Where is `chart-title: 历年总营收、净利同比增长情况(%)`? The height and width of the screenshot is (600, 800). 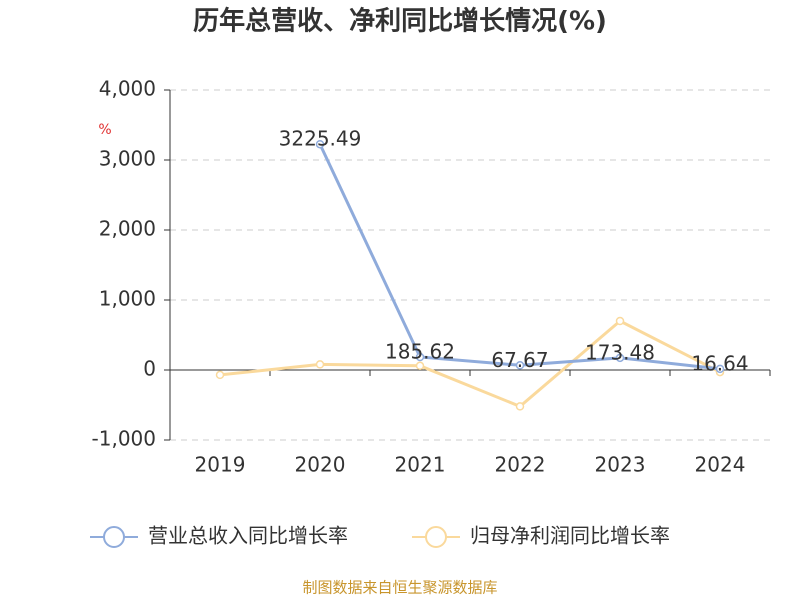 chart-title: 历年总营收、净利同比增长情况(%) is located at coordinates (400, 21).